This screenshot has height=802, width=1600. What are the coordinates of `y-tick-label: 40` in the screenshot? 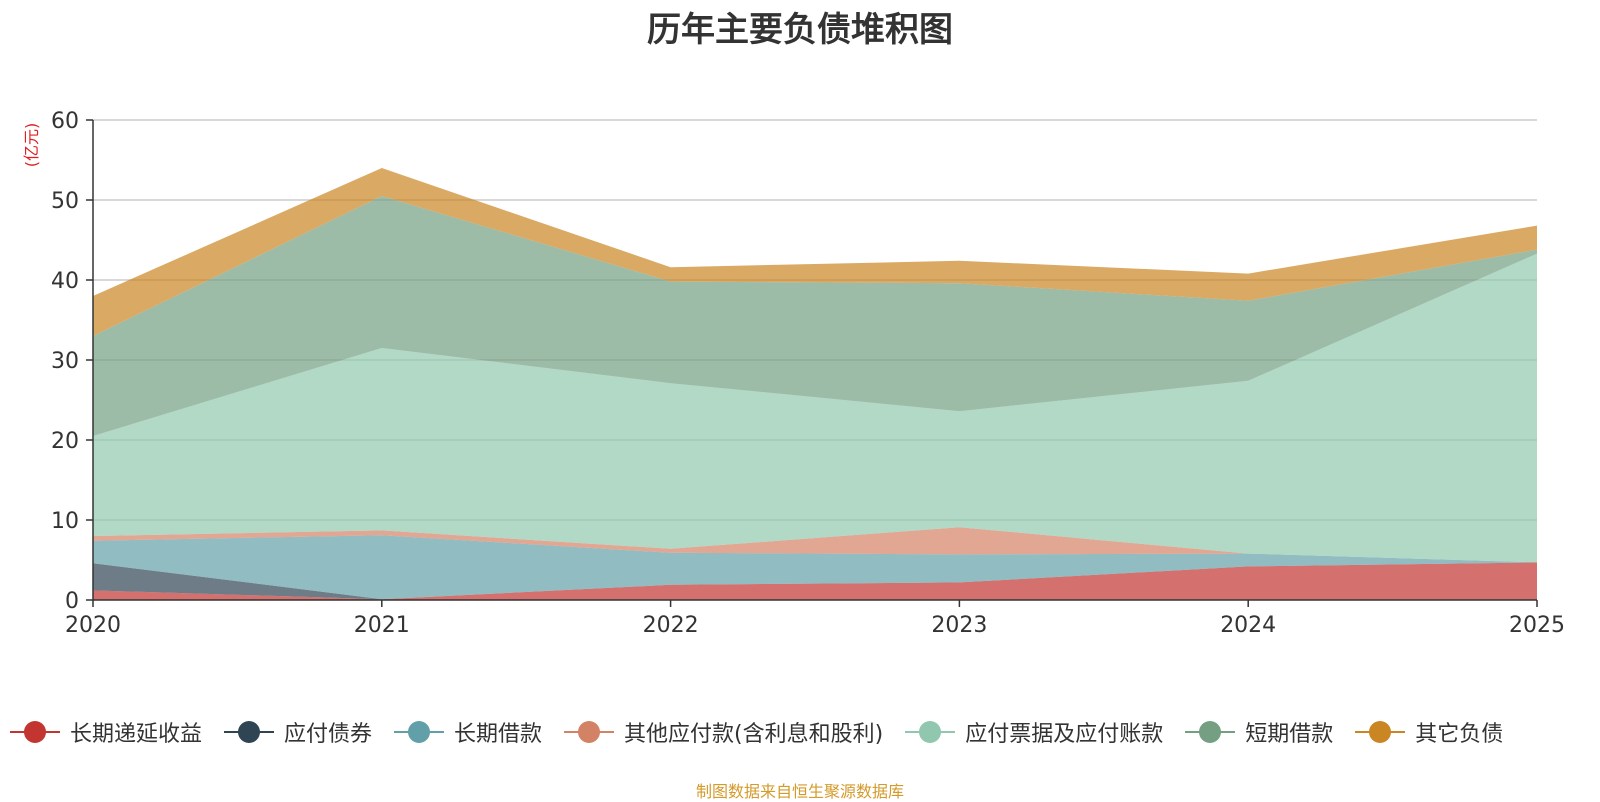 It's located at (65, 281).